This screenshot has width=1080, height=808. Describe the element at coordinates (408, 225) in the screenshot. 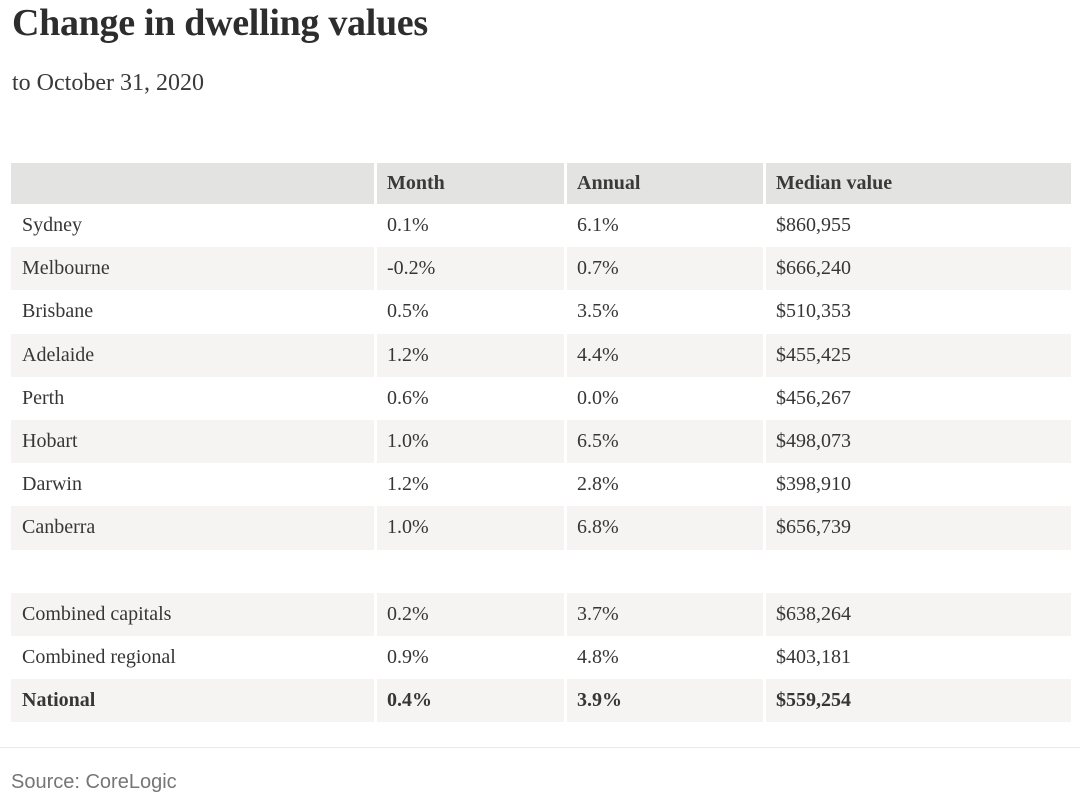

I see `month-change-cell: 0.1%` at that location.